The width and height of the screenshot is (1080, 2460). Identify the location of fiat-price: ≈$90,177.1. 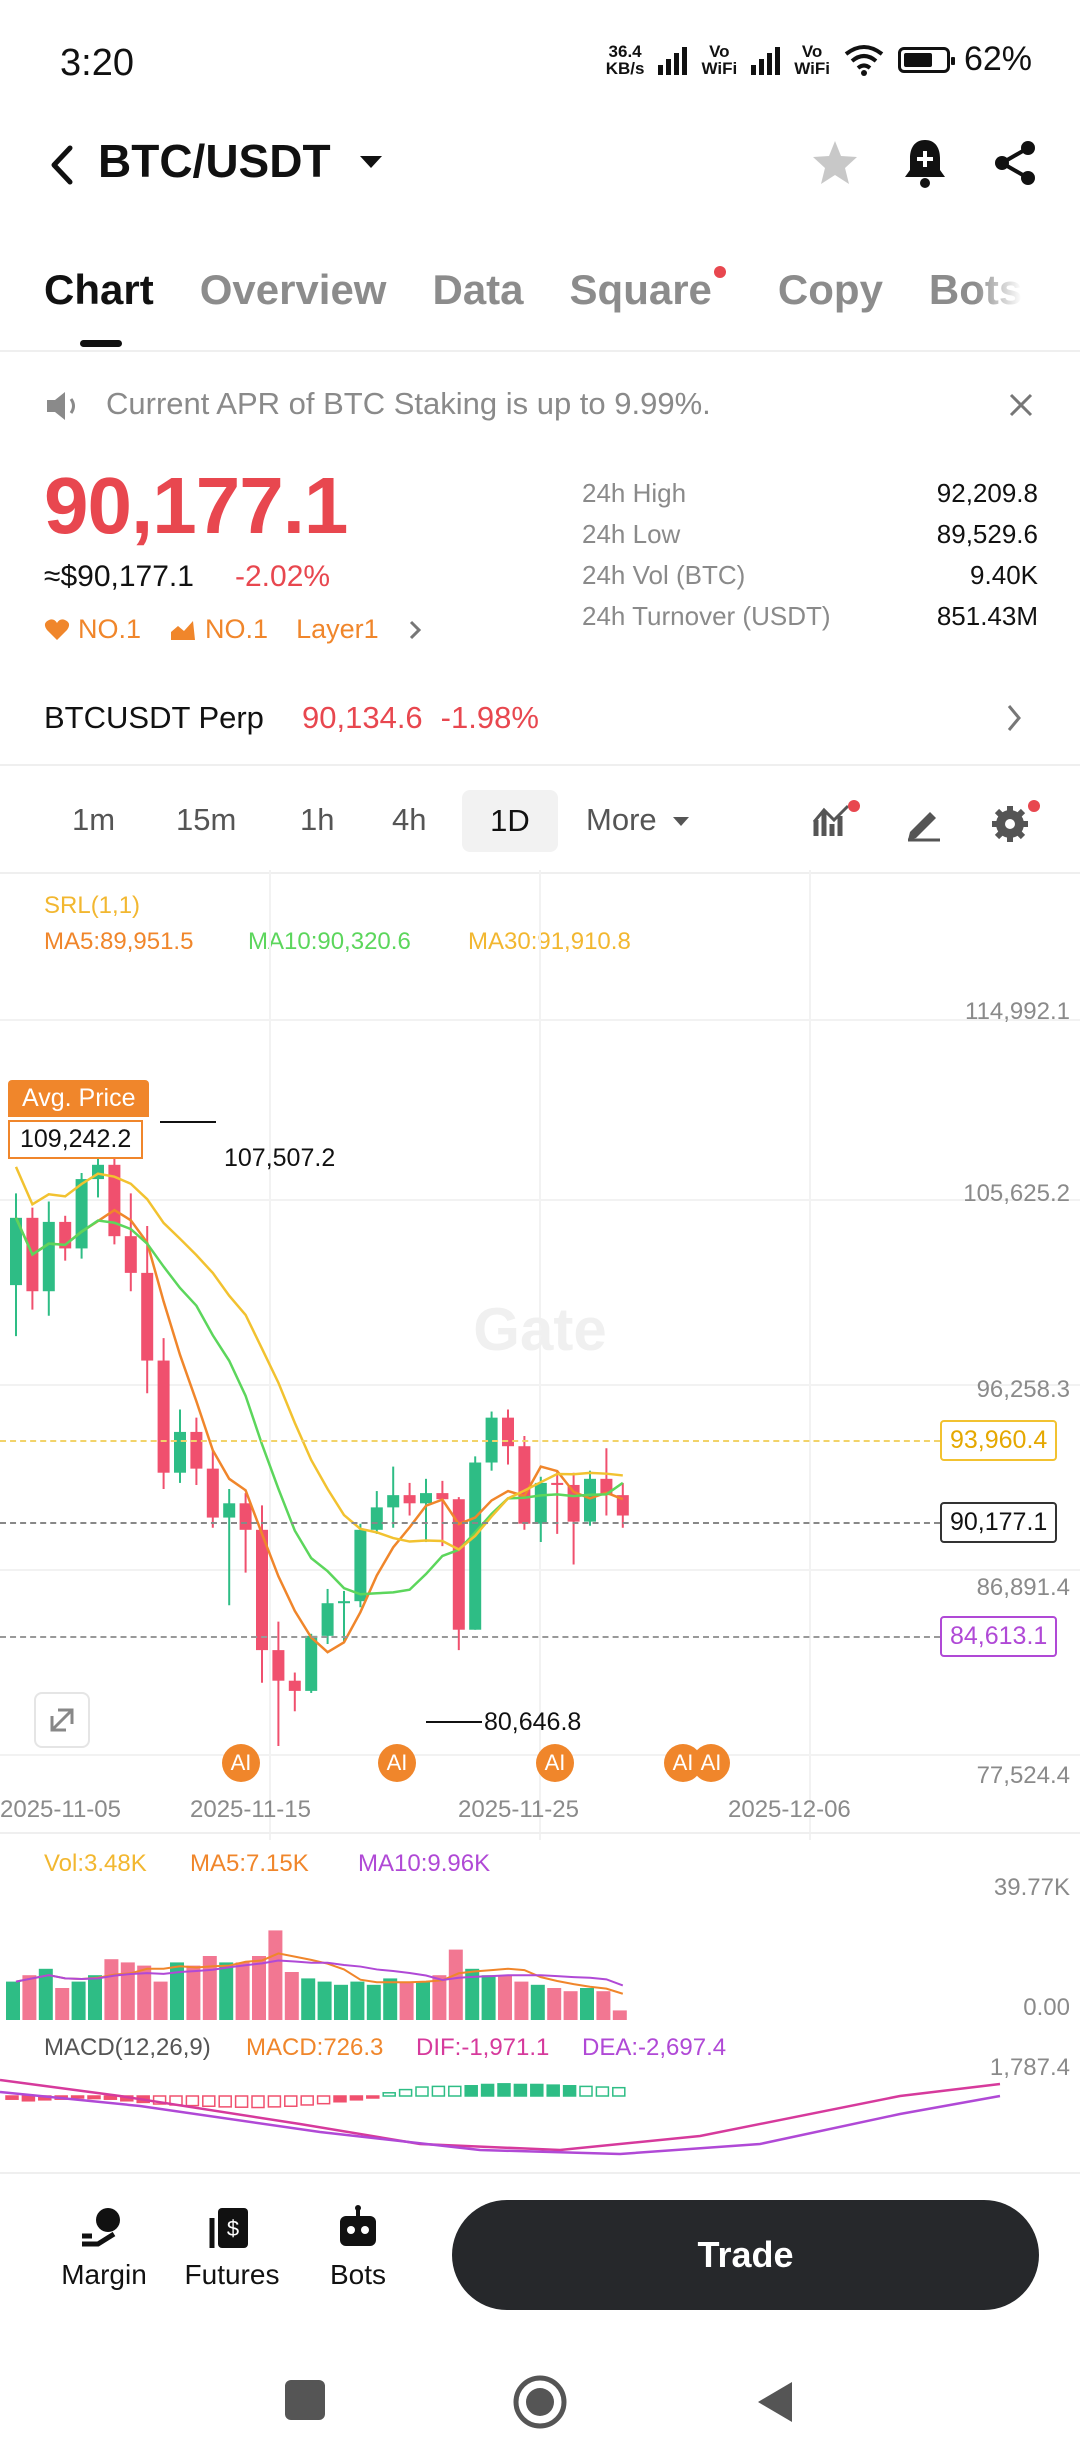
(119, 576).